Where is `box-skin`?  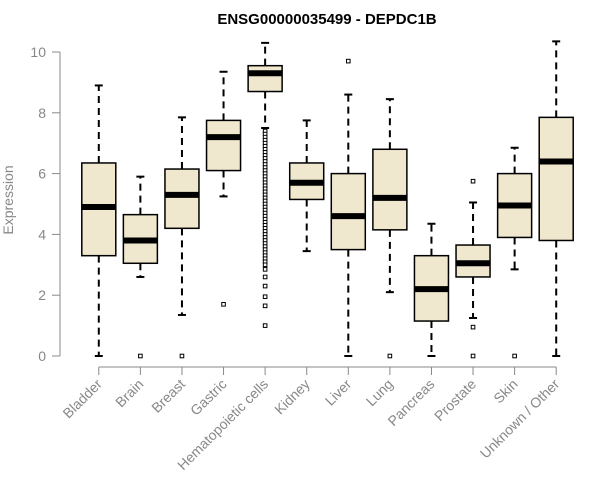 box-skin is located at coordinates (514, 252).